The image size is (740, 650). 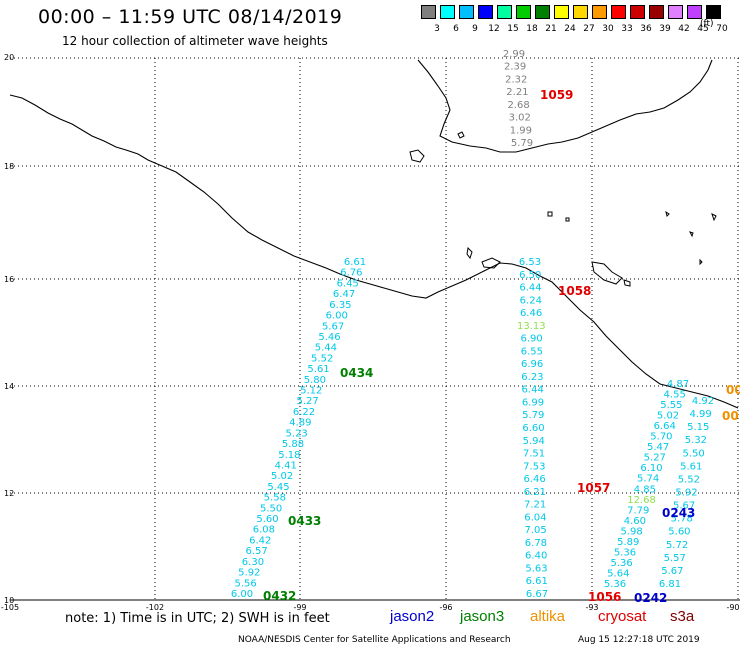 What do you see at coordinates (645, 489) in the screenshot?
I see `wave-height-value: 4.85` at bounding box center [645, 489].